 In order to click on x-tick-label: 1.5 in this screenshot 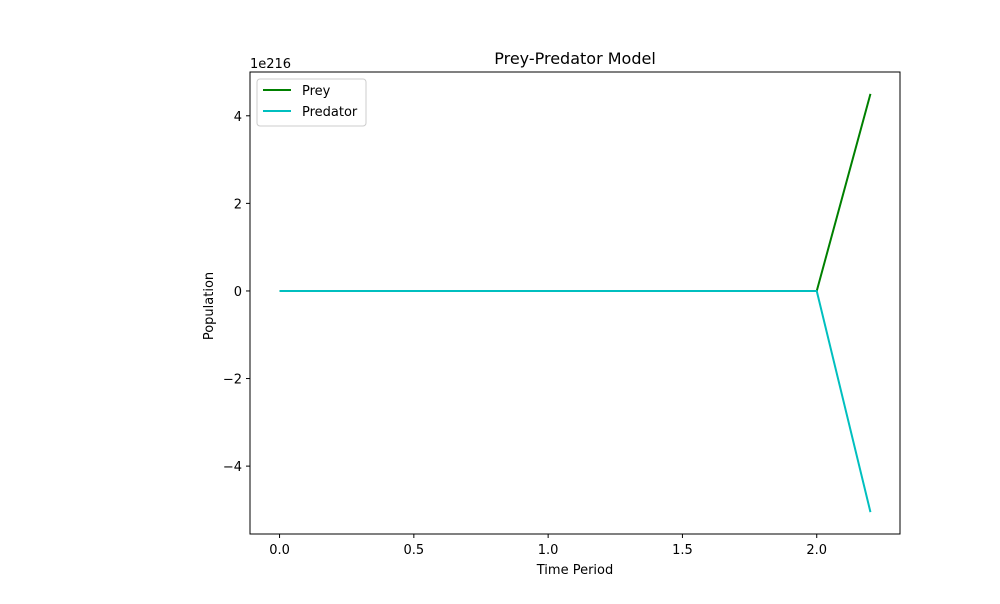, I will do `click(682, 550)`.